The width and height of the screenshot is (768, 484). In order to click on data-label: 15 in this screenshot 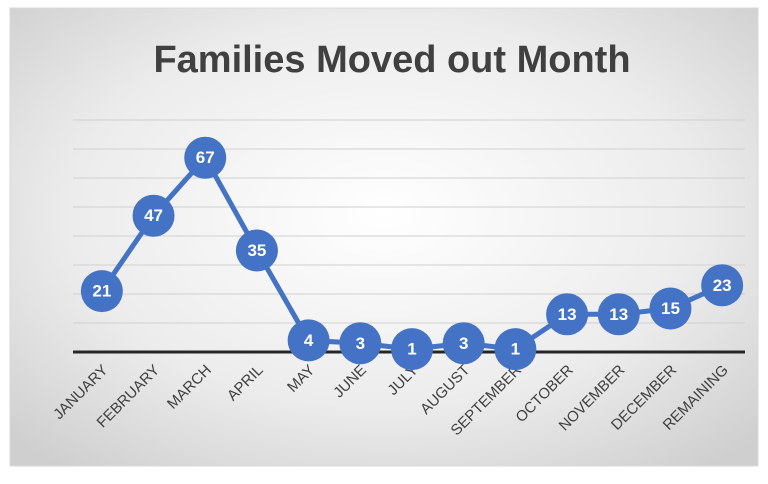, I will do `click(670, 308)`.